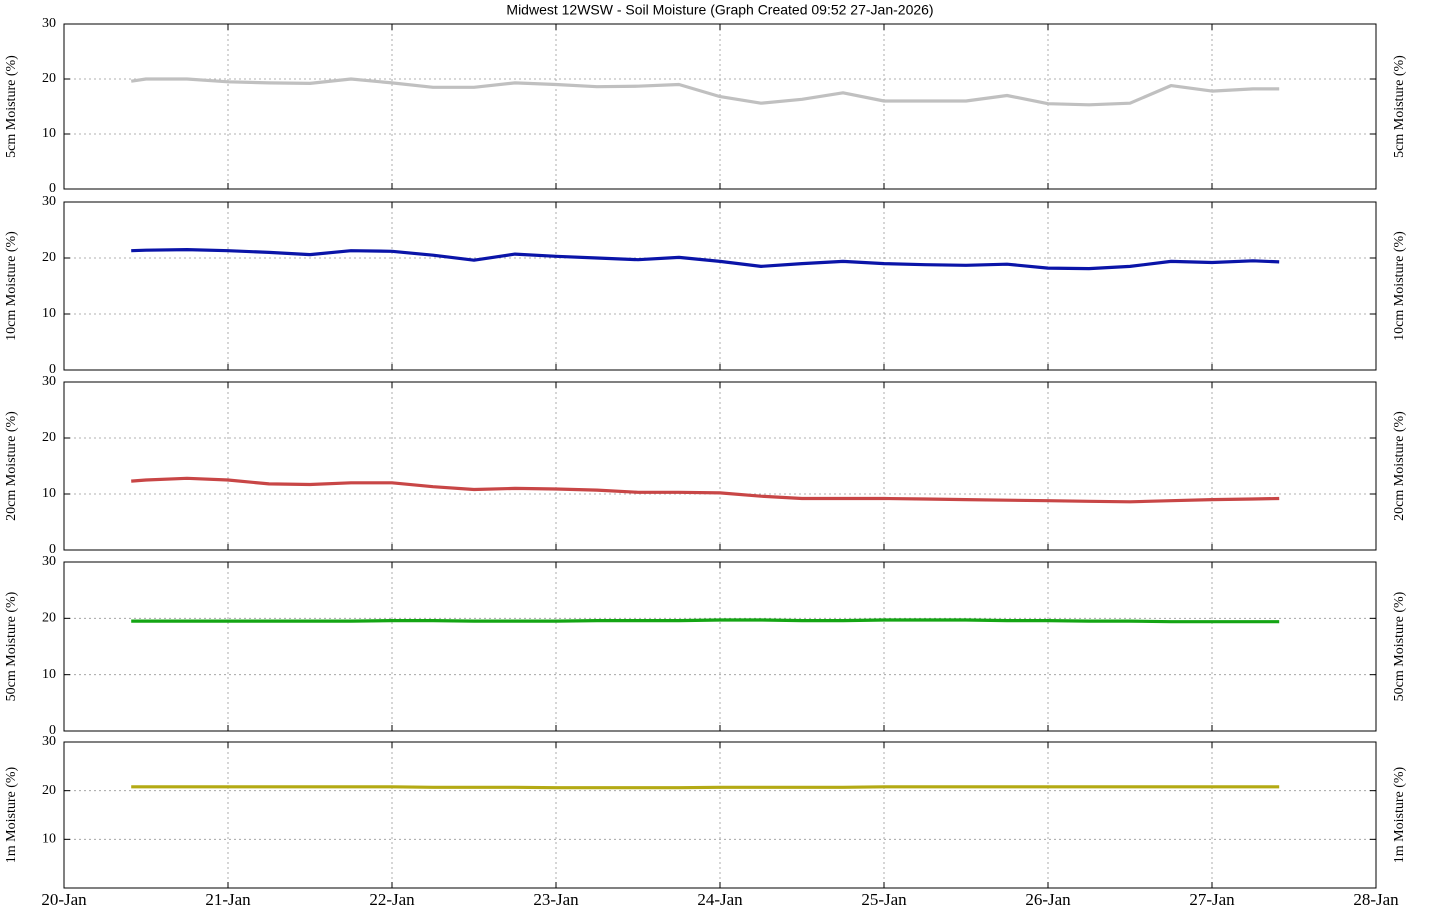 Image resolution: width=1440 pixels, height=920 pixels. What do you see at coordinates (1399, 646) in the screenshot?
I see `y-axis-label-right: 50cm Moisture (%)` at bounding box center [1399, 646].